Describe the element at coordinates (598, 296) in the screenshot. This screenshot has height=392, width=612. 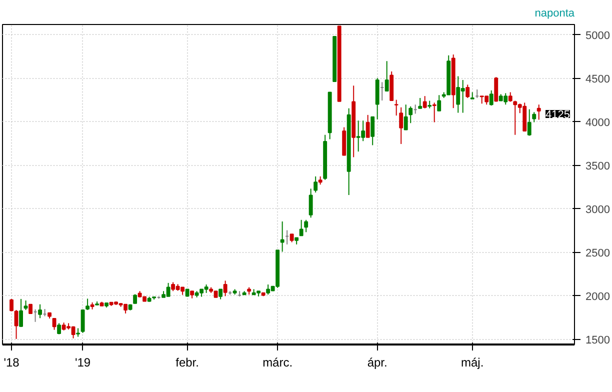
I see `y-tick-label: 2000` at that location.